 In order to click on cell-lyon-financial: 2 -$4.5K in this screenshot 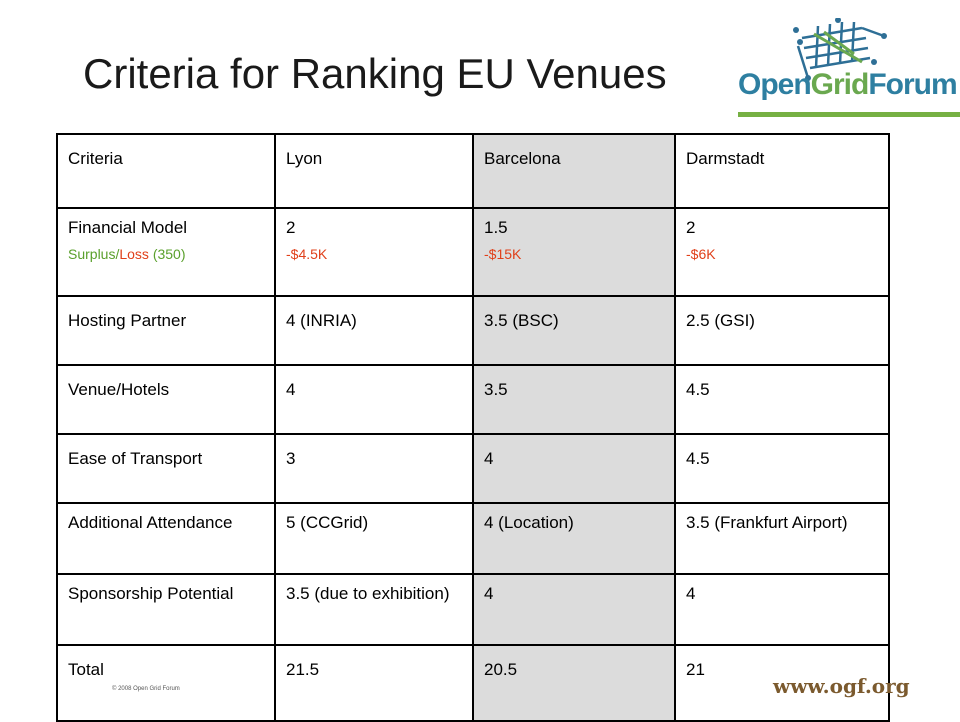, I will do `click(374, 252)`.